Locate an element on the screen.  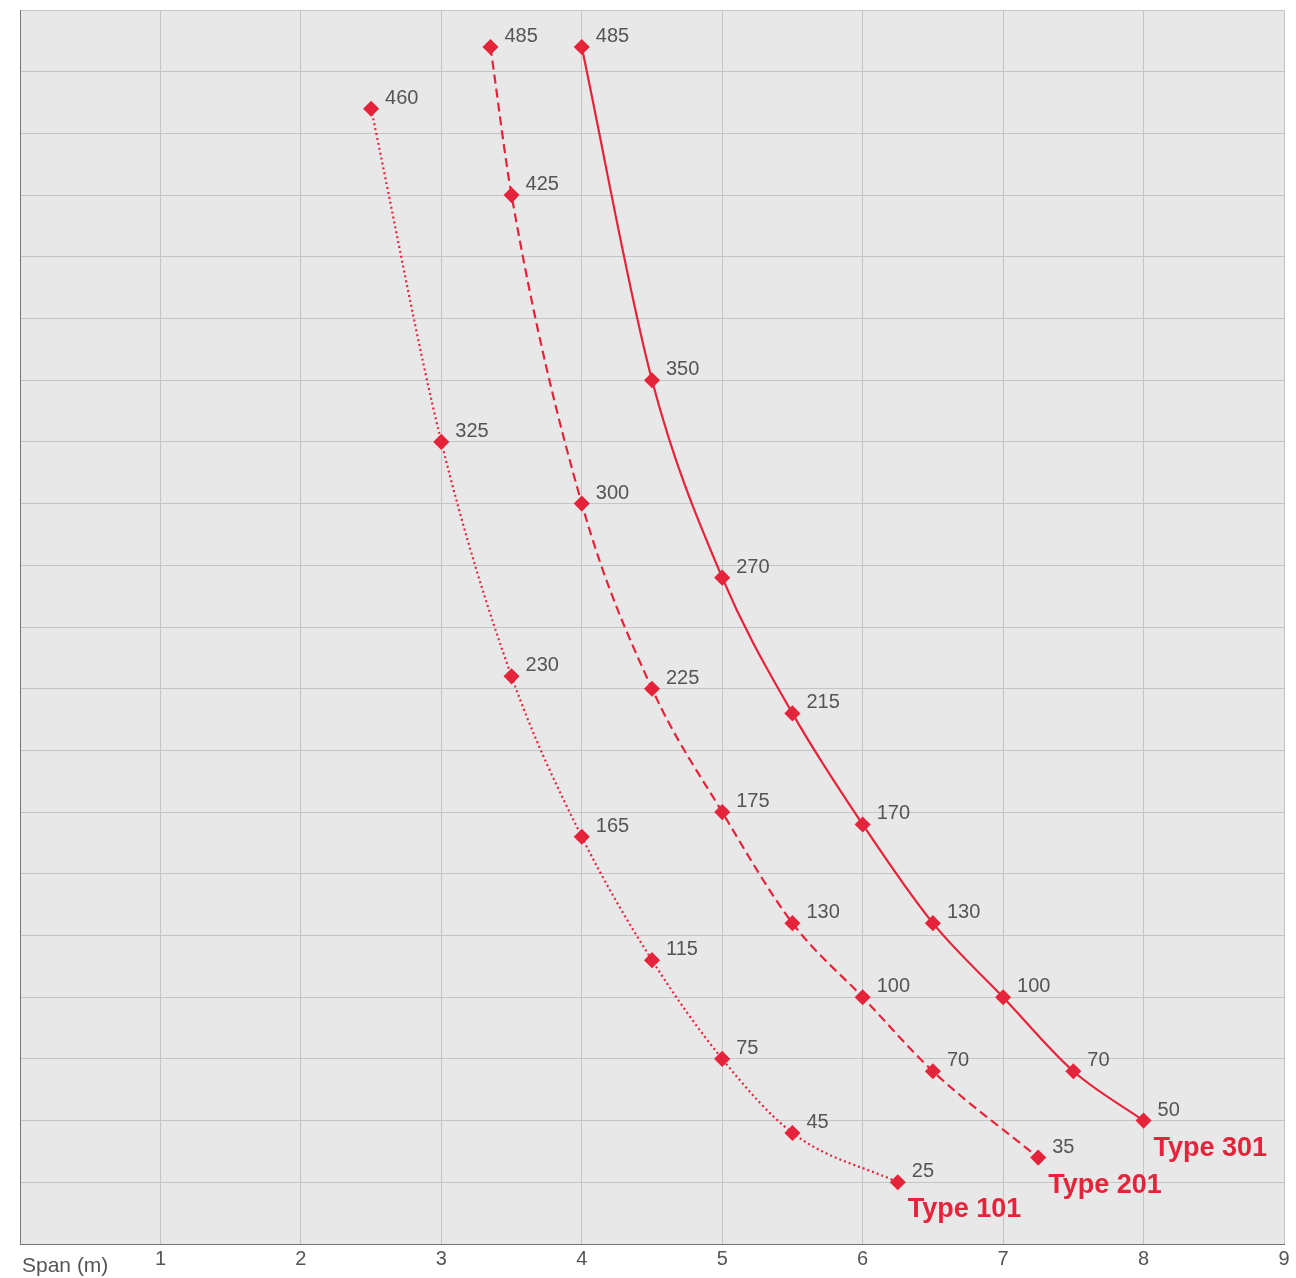
data-label: 225 is located at coordinates (683, 676).